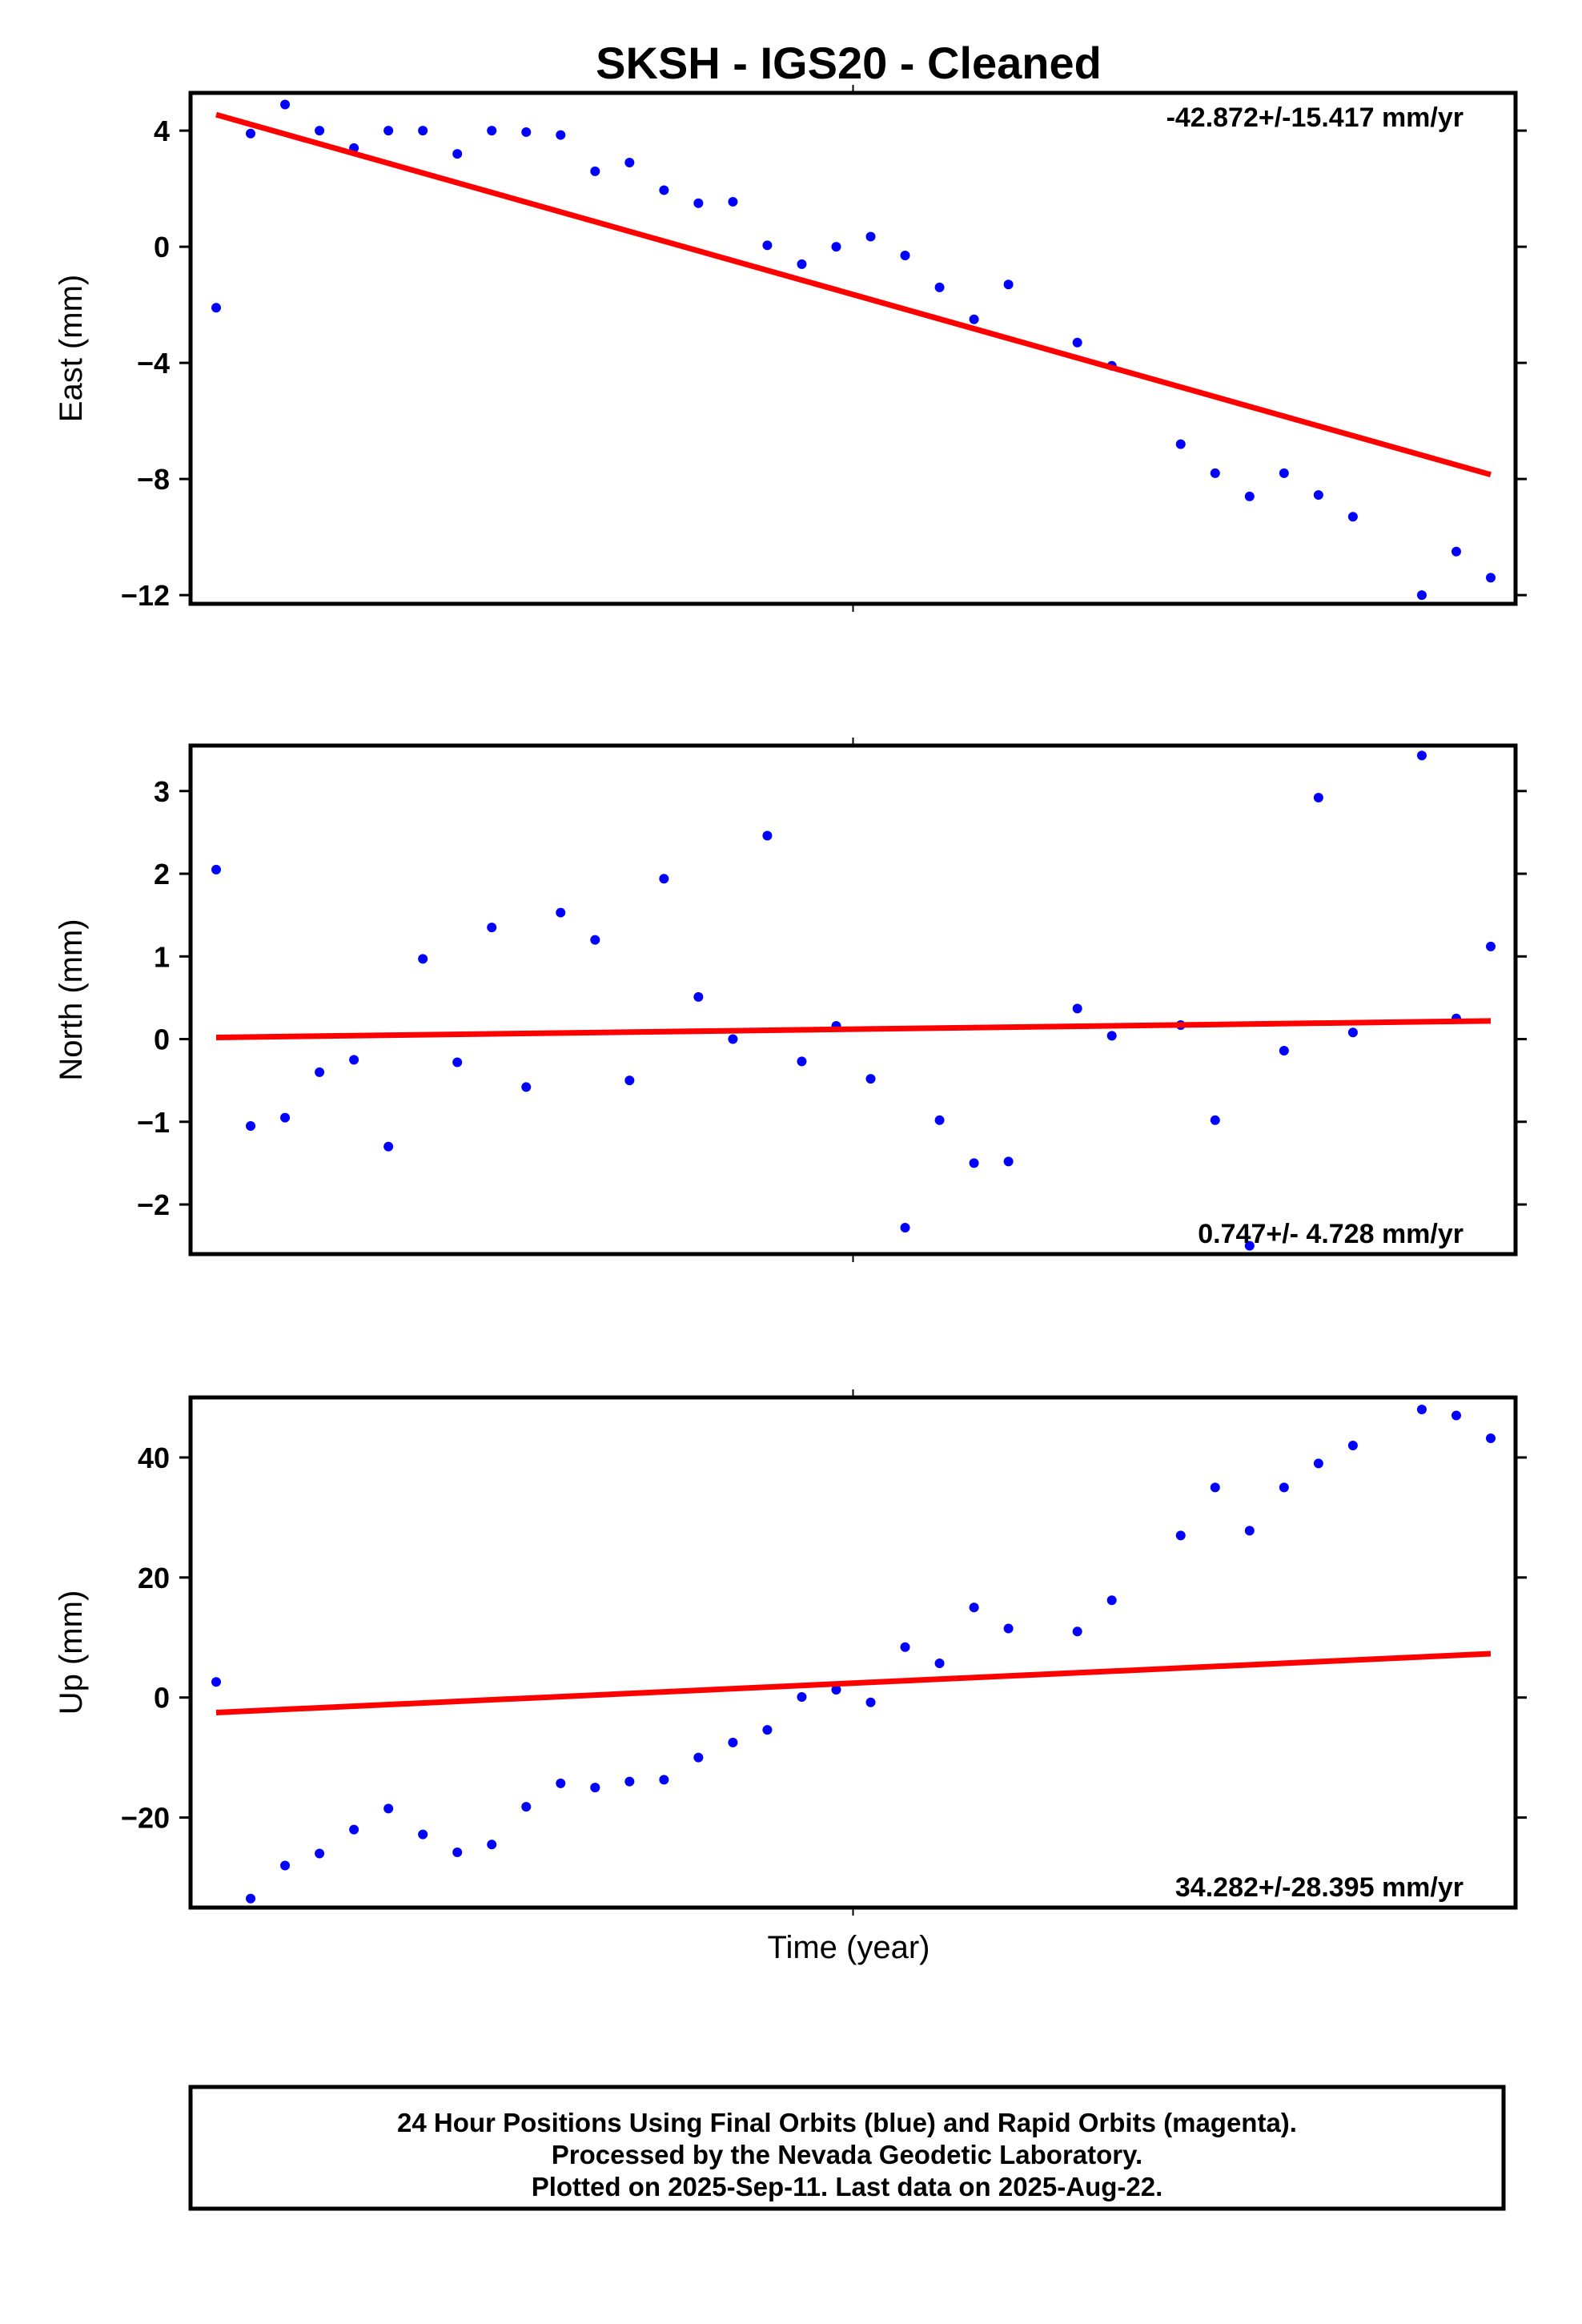 The image size is (1582, 2324). I want to click on x-axis-label: Time (year), so click(849, 1947).